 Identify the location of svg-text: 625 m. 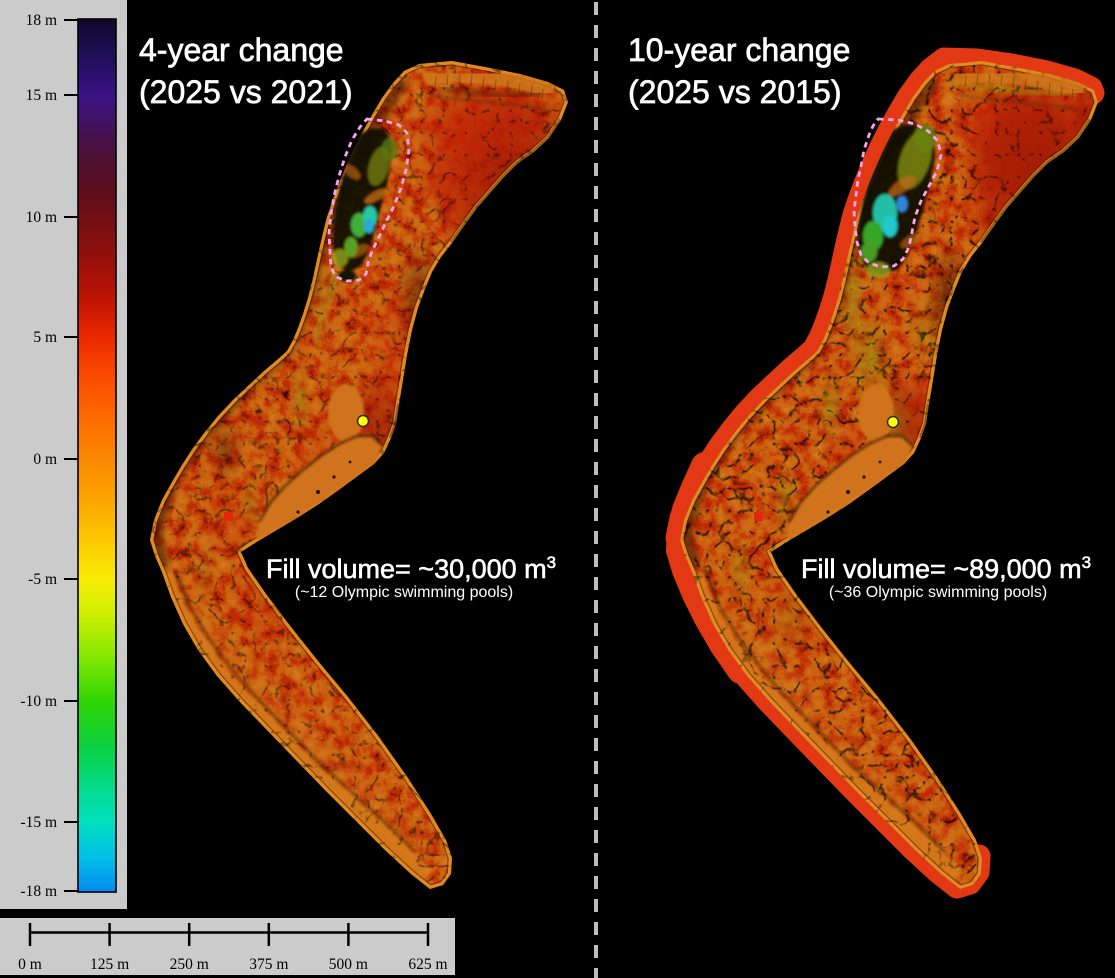
(427, 964).